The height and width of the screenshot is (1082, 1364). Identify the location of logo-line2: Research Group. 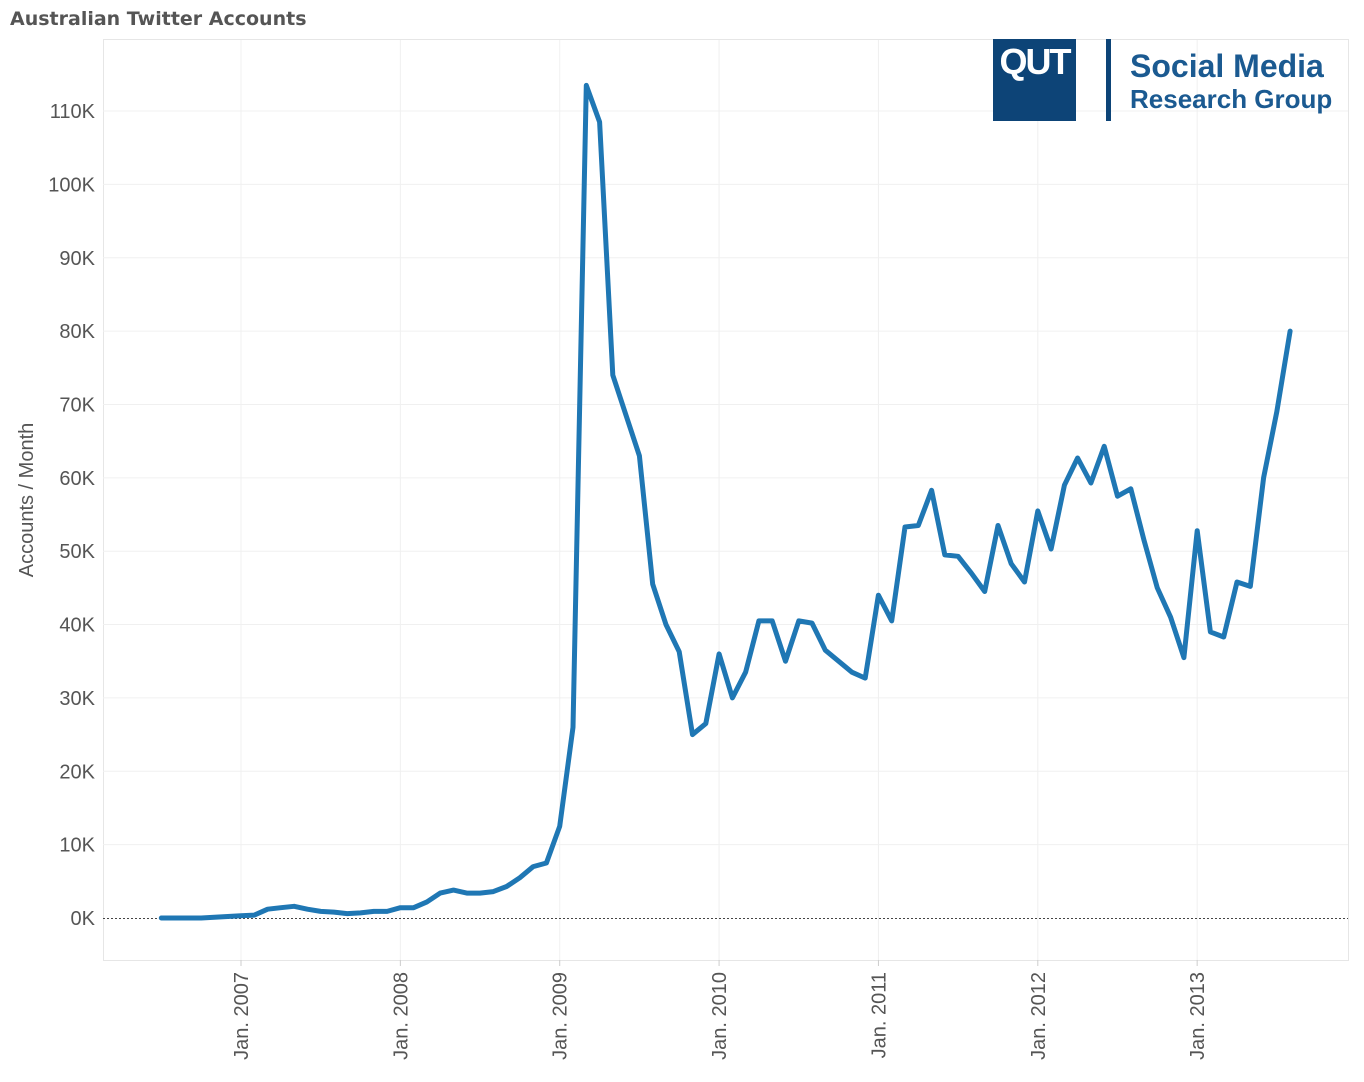
(1231, 99).